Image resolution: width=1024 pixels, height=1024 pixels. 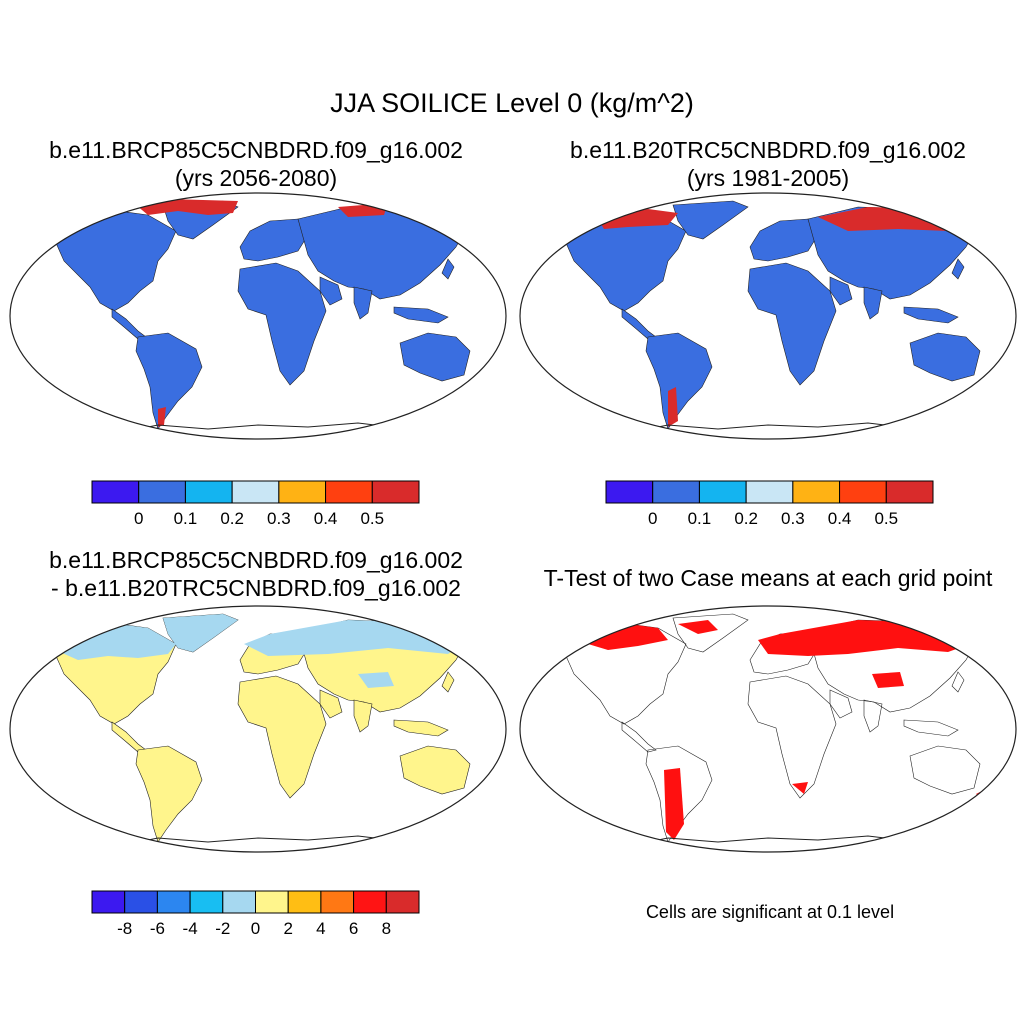 What do you see at coordinates (376, 680) in the screenshot?
I see `diff-negative-tibet` at bounding box center [376, 680].